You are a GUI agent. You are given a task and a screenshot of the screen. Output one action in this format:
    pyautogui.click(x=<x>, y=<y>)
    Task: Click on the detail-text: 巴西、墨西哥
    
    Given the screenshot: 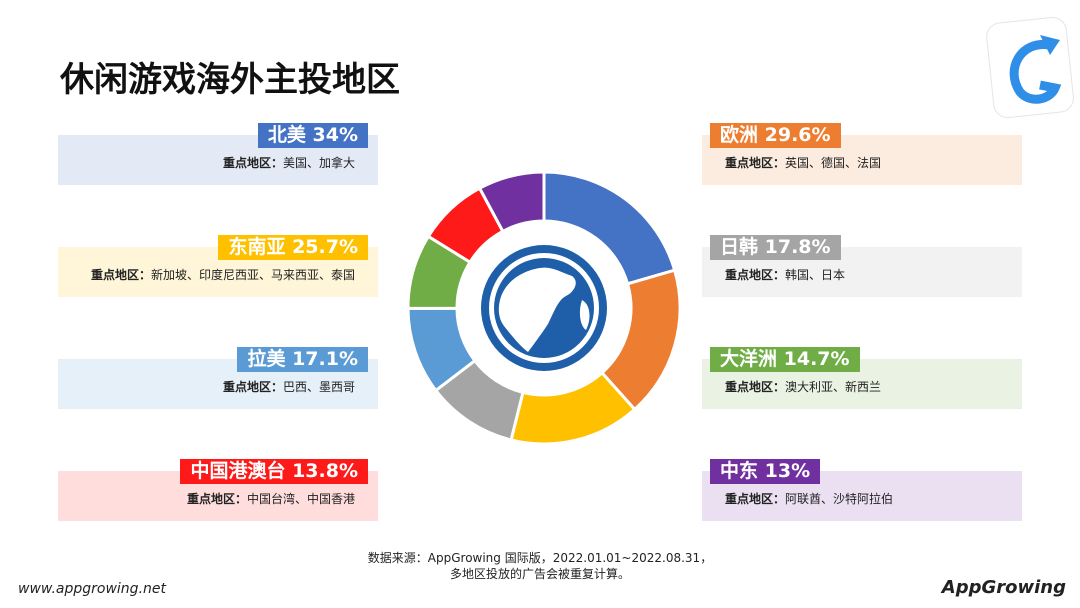 What is the action you would take?
    pyautogui.click(x=318, y=387)
    